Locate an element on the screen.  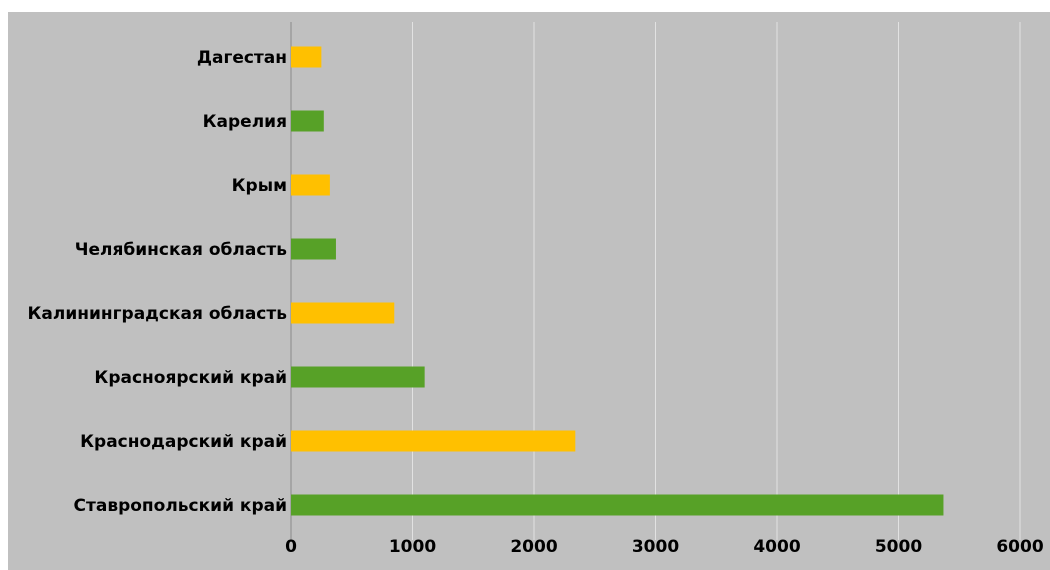
x-tick-label-1000: 1000 is located at coordinates (412, 547).